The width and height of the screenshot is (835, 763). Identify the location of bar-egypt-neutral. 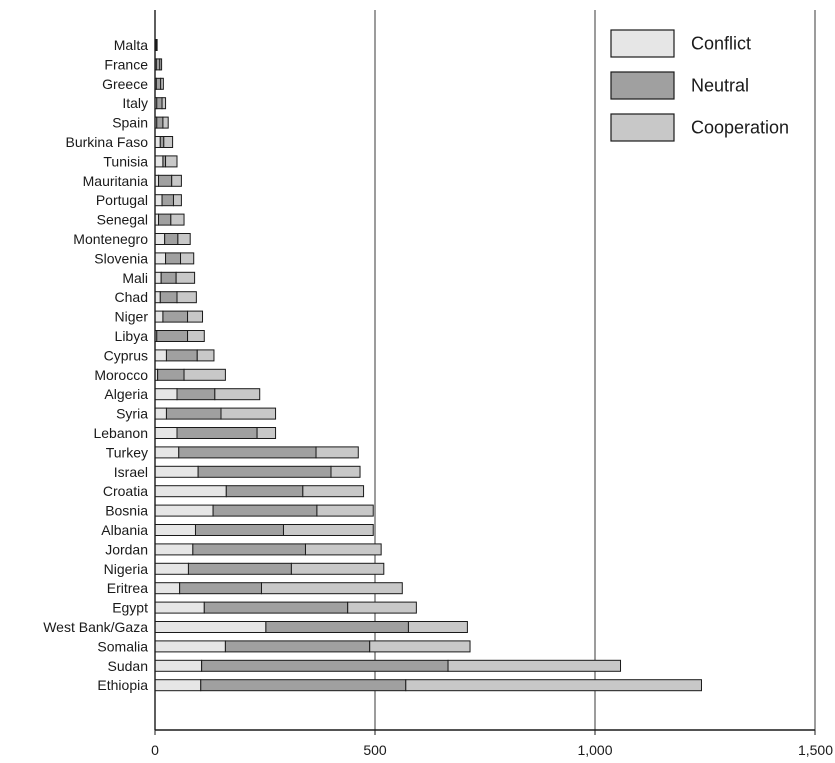
(276, 607).